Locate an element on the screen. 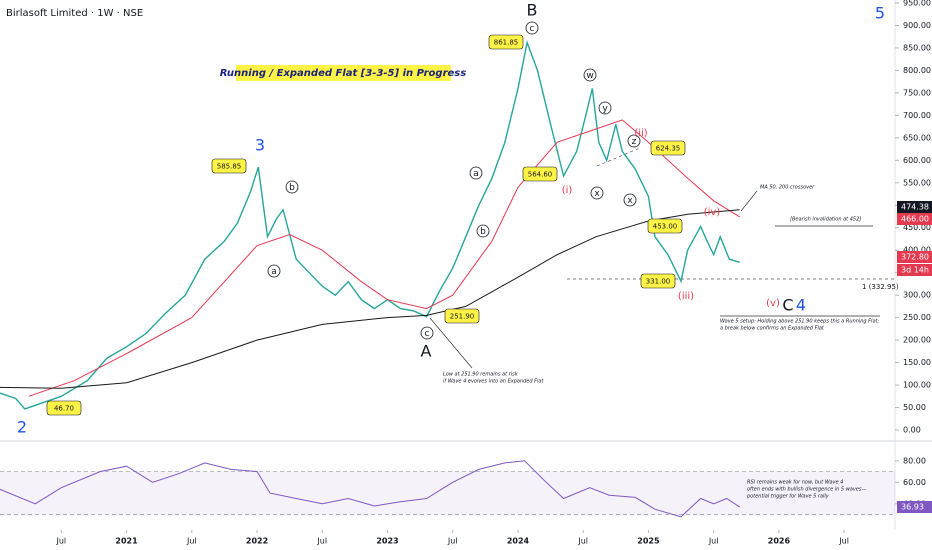 This screenshot has height=550, width=932. trend-line is located at coordinates (618, 157).